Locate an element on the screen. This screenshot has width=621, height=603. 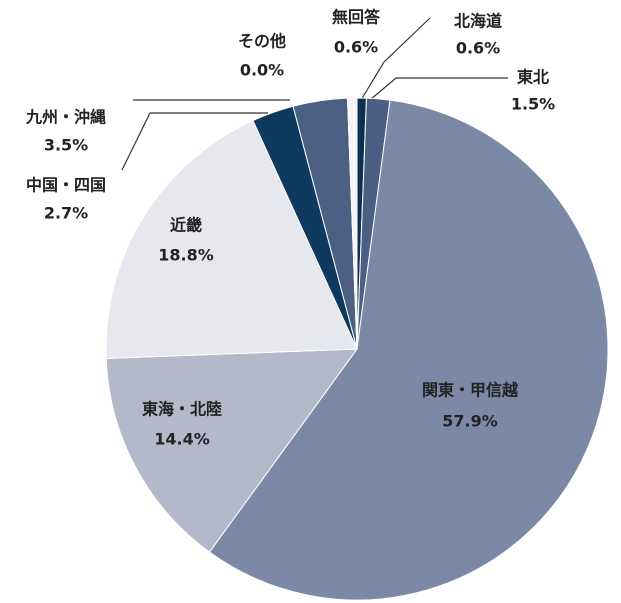
value-label: 14.4% is located at coordinates (182, 439).